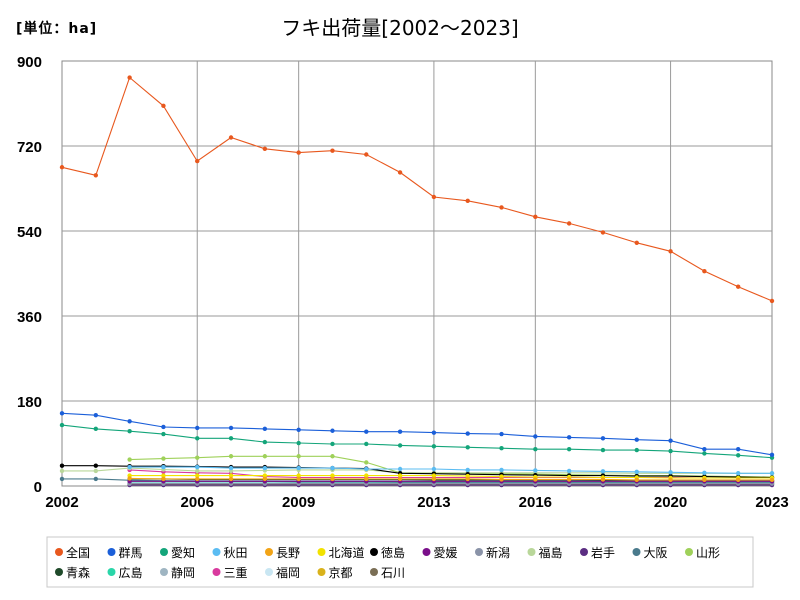 Image resolution: width=800 pixels, height=600 pixels. I want to click on legend-label: 愛知, so click(183, 553).